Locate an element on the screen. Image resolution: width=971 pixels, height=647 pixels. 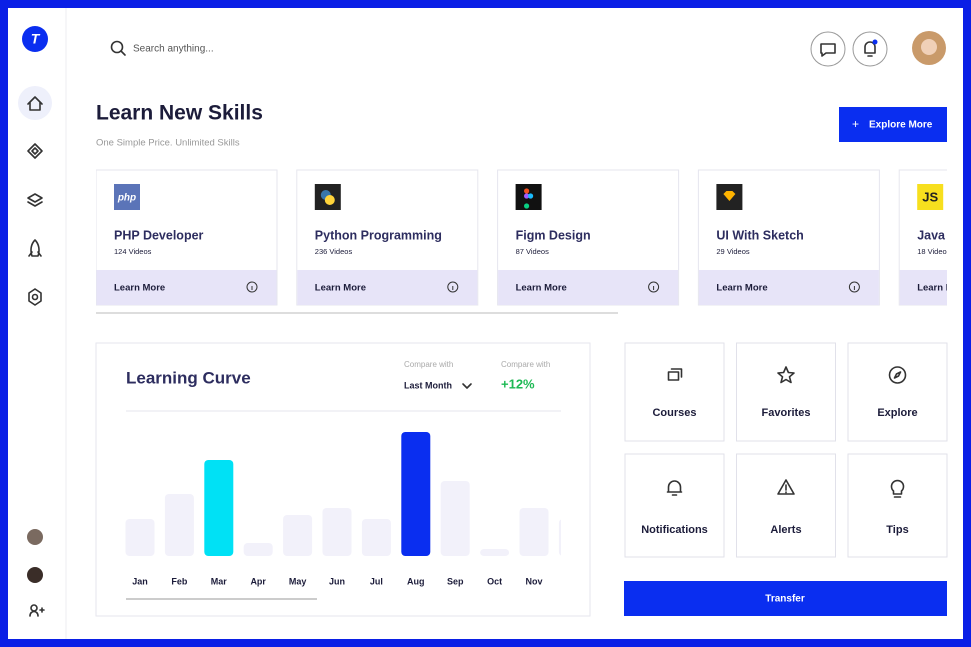
messages-button is located at coordinates (828, 49).